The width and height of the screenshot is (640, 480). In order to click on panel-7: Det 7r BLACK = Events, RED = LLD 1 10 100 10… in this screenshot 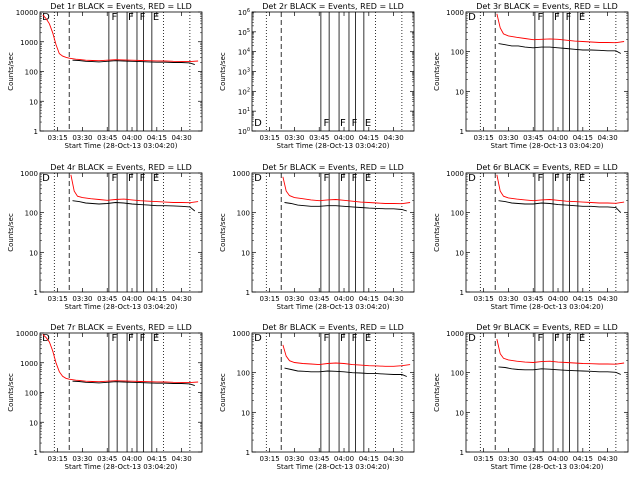, I will do `click(105, 397)`.